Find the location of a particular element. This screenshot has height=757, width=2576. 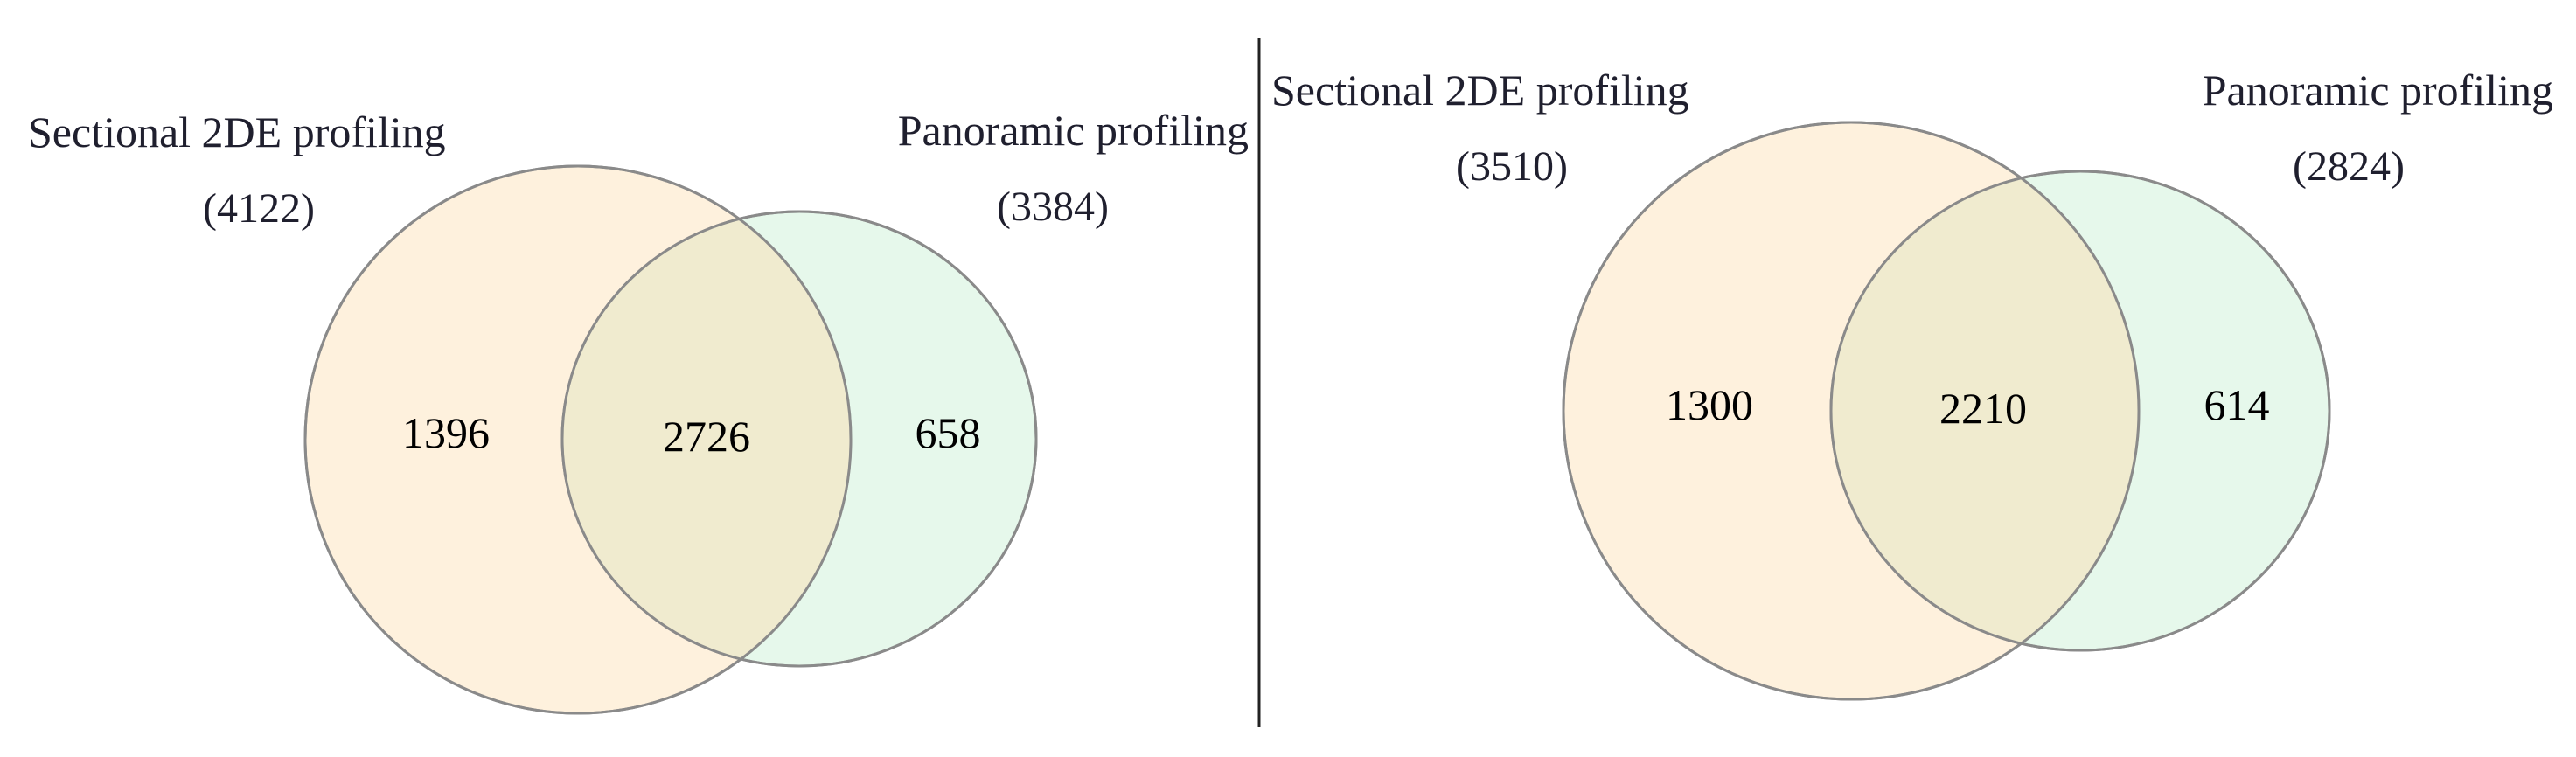

overlap-region-left is located at coordinates (706, 439).